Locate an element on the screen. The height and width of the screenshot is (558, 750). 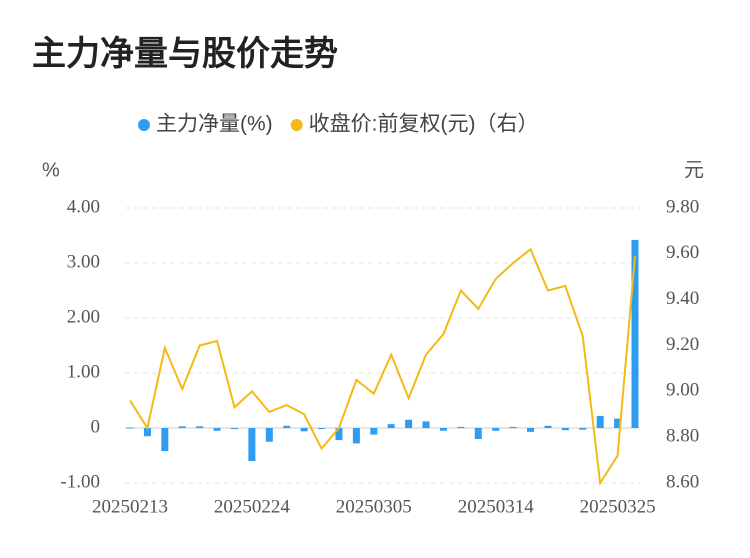
x-tick-label: 20250325 is located at coordinates (618, 506).